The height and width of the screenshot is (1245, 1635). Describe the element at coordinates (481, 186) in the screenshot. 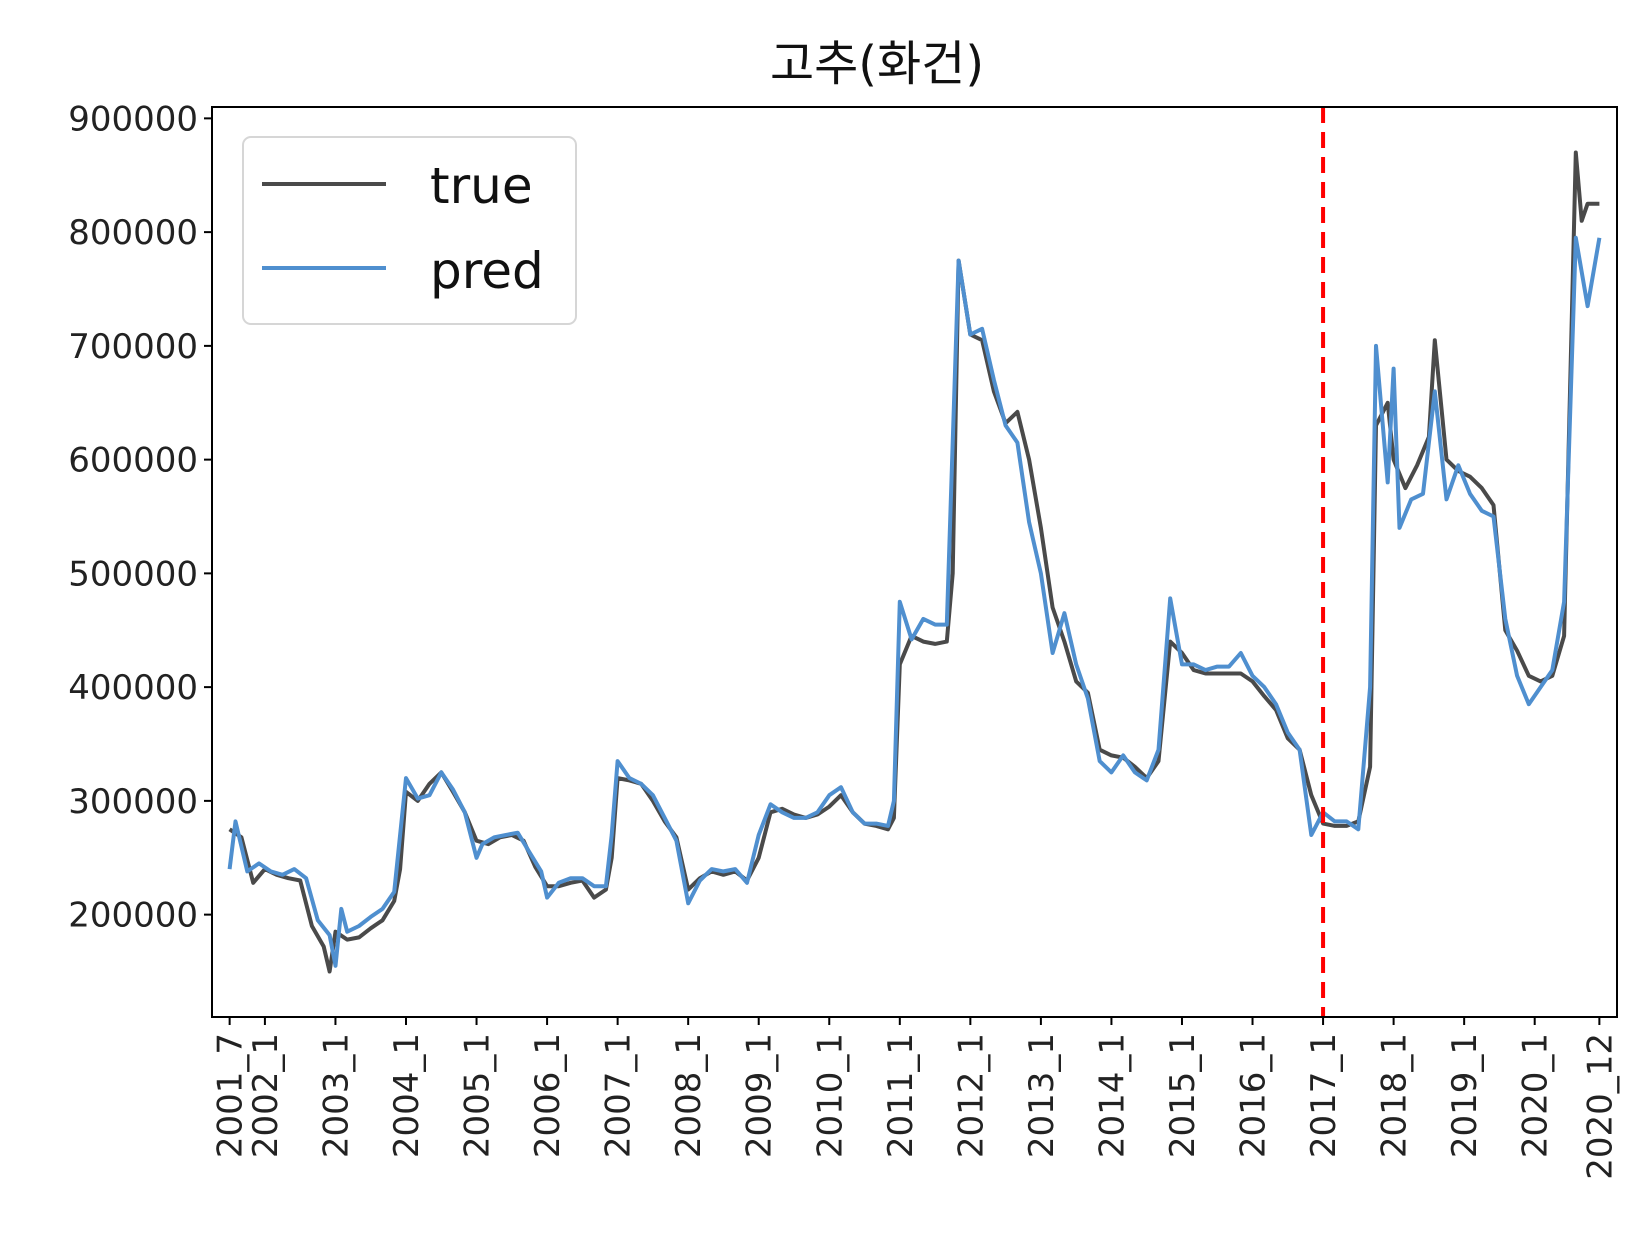

I see `legend-label-true: true` at that location.